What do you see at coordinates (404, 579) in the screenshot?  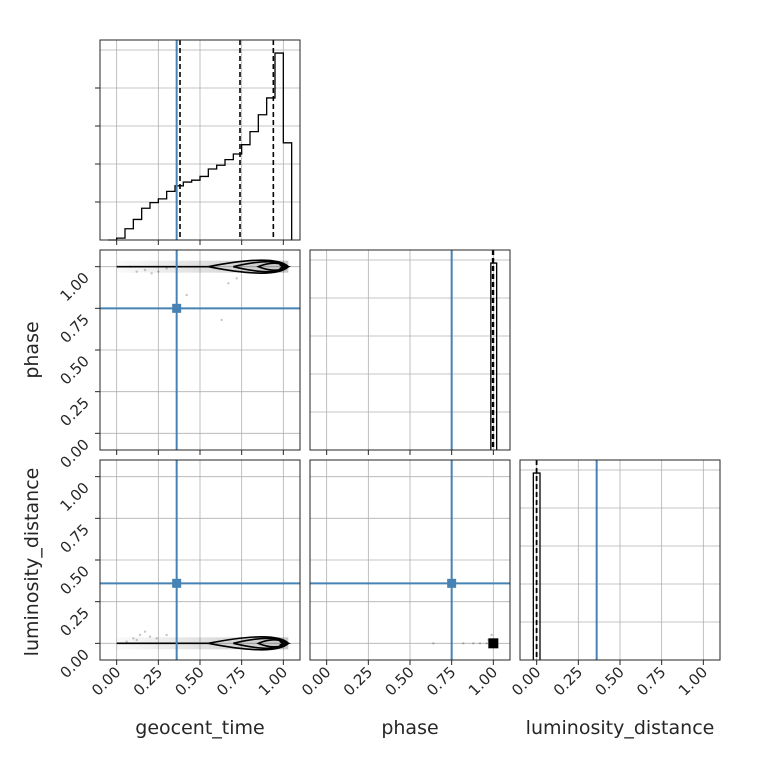 I see `scatter-panel-phase-vs-luminosity-distance: 0.00 0.25 0.50 0.75 1.00` at bounding box center [404, 579].